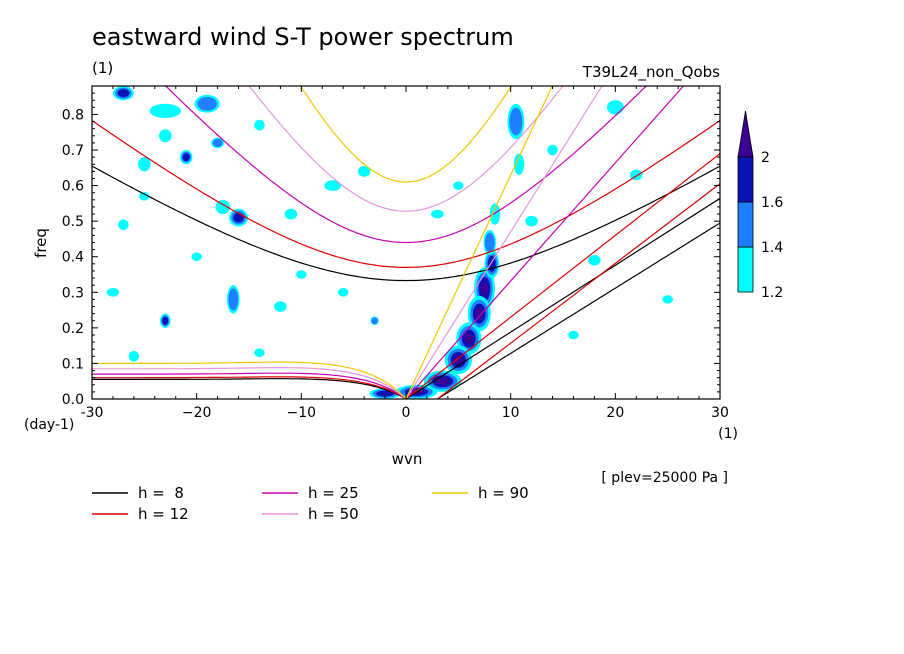 The width and height of the screenshot is (904, 654). Describe the element at coordinates (615, 413) in the screenshot. I see `x-tick-label: 20` at that location.